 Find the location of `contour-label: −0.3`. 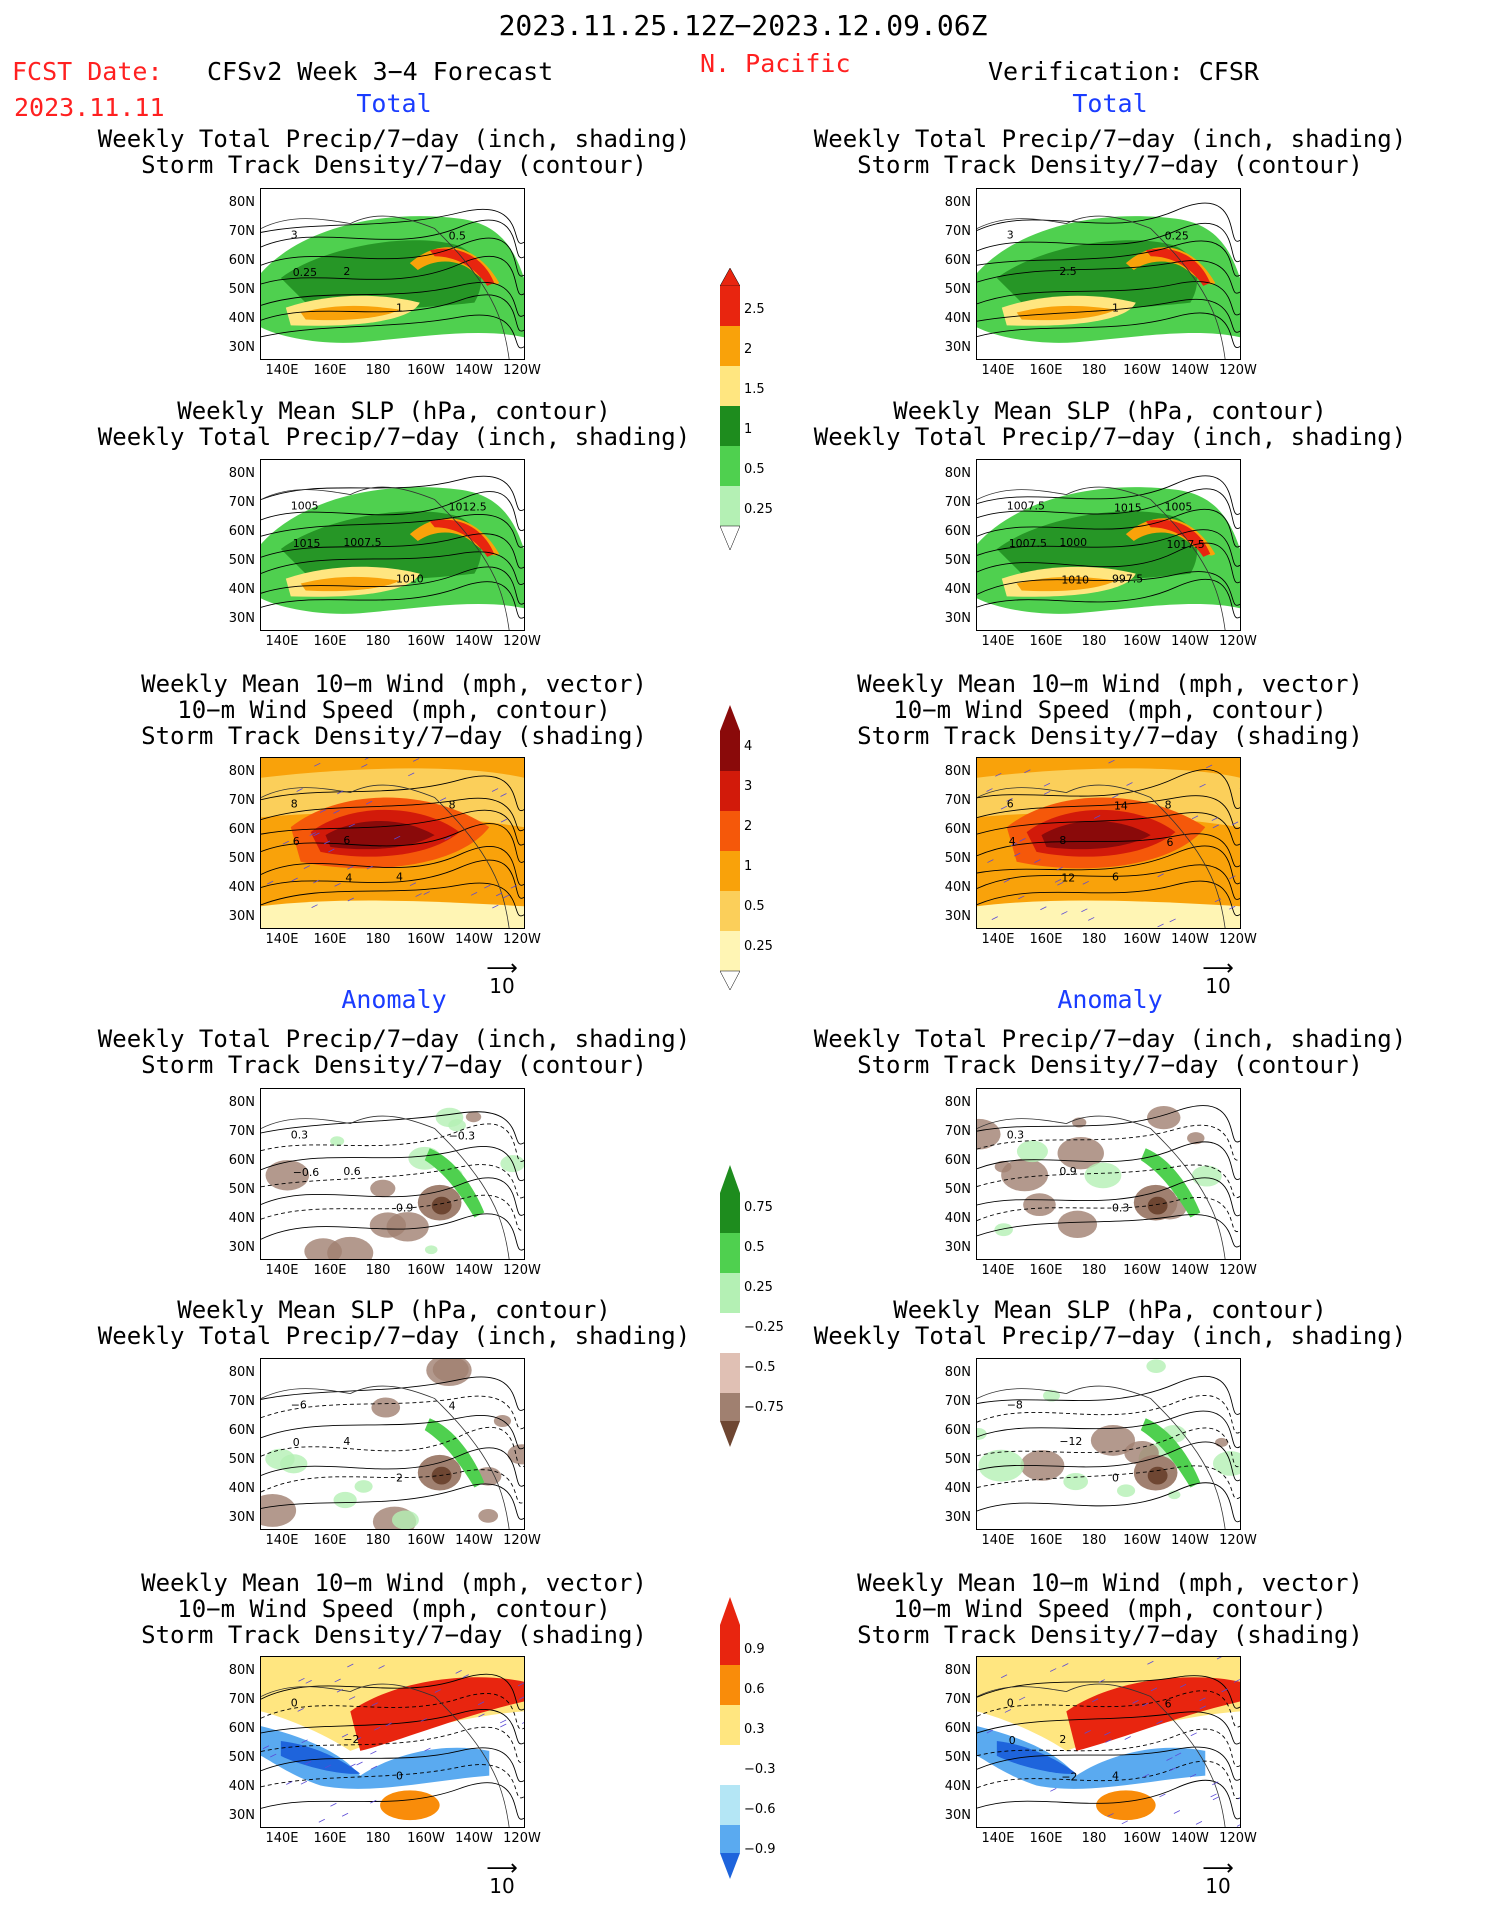

contour-label: −0.3 is located at coordinates (462, 1135).